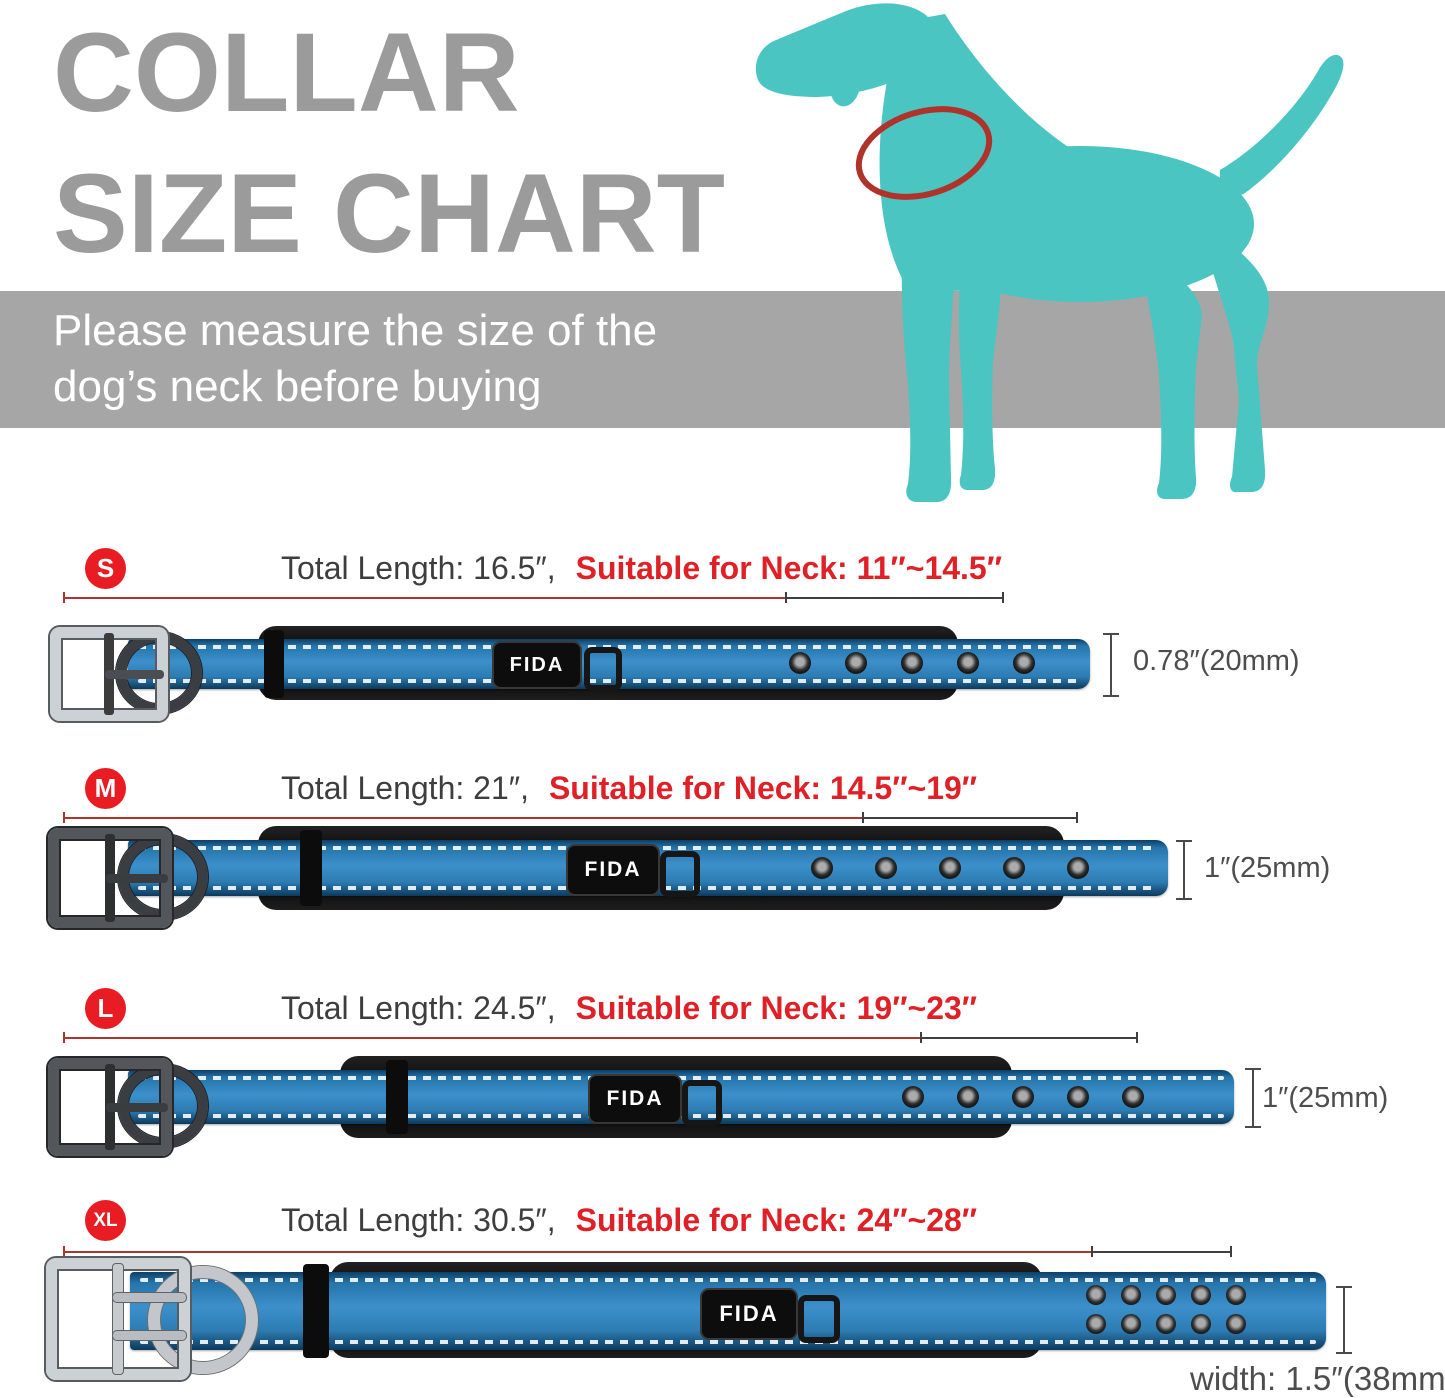 The image size is (1445, 1398). Describe the element at coordinates (1171, 379) in the screenshot. I see `dog-rear-leg` at that location.